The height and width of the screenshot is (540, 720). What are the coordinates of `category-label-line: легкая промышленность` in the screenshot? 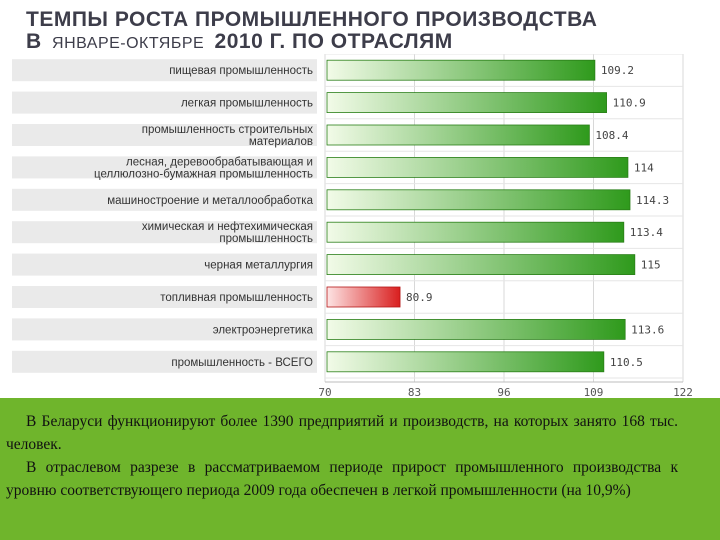 It's located at (247, 104).